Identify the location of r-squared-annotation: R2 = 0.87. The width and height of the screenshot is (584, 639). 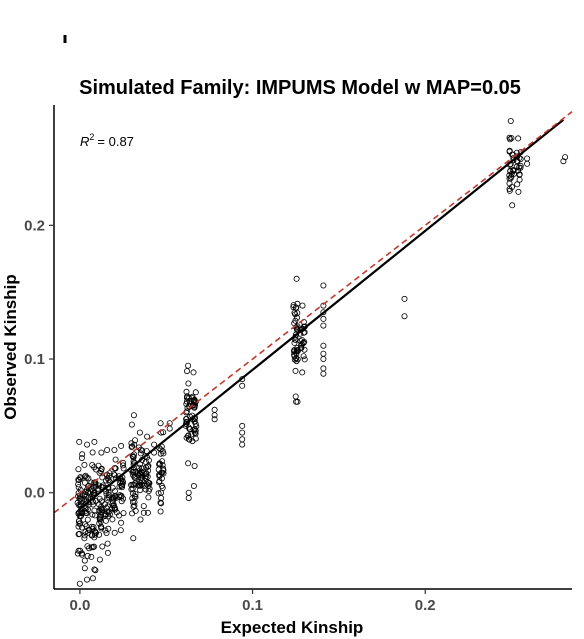
(107, 140).